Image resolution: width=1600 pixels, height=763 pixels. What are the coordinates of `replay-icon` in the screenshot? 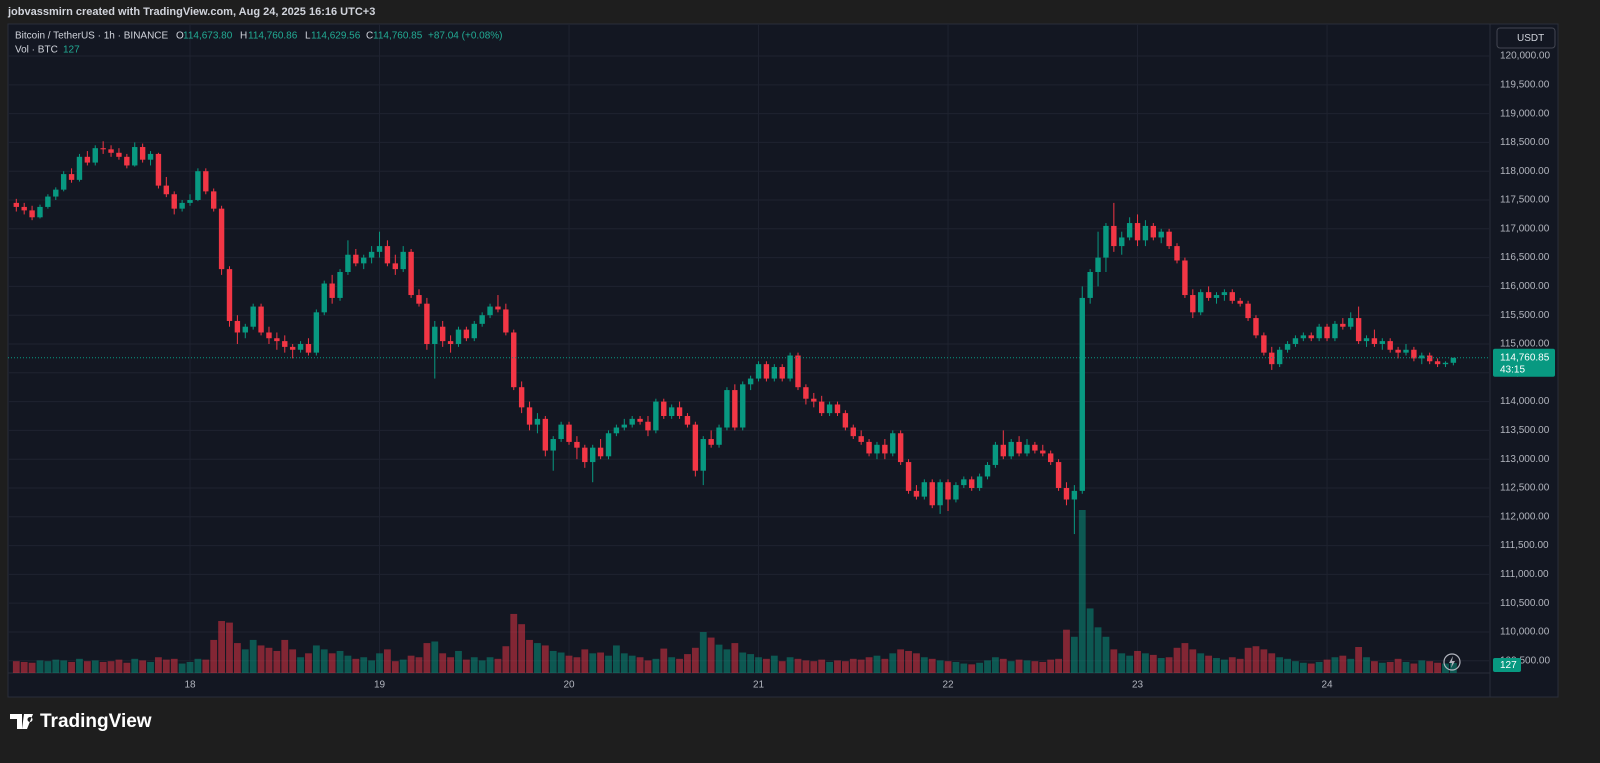 It's located at (1452, 662).